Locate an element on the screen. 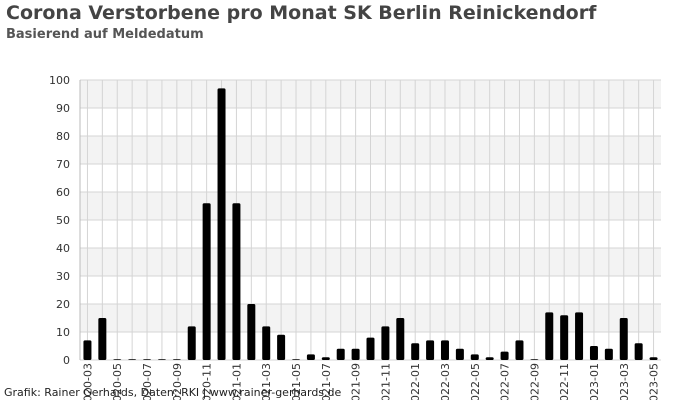  y-tick-label: 90 is located at coordinates (63, 108).